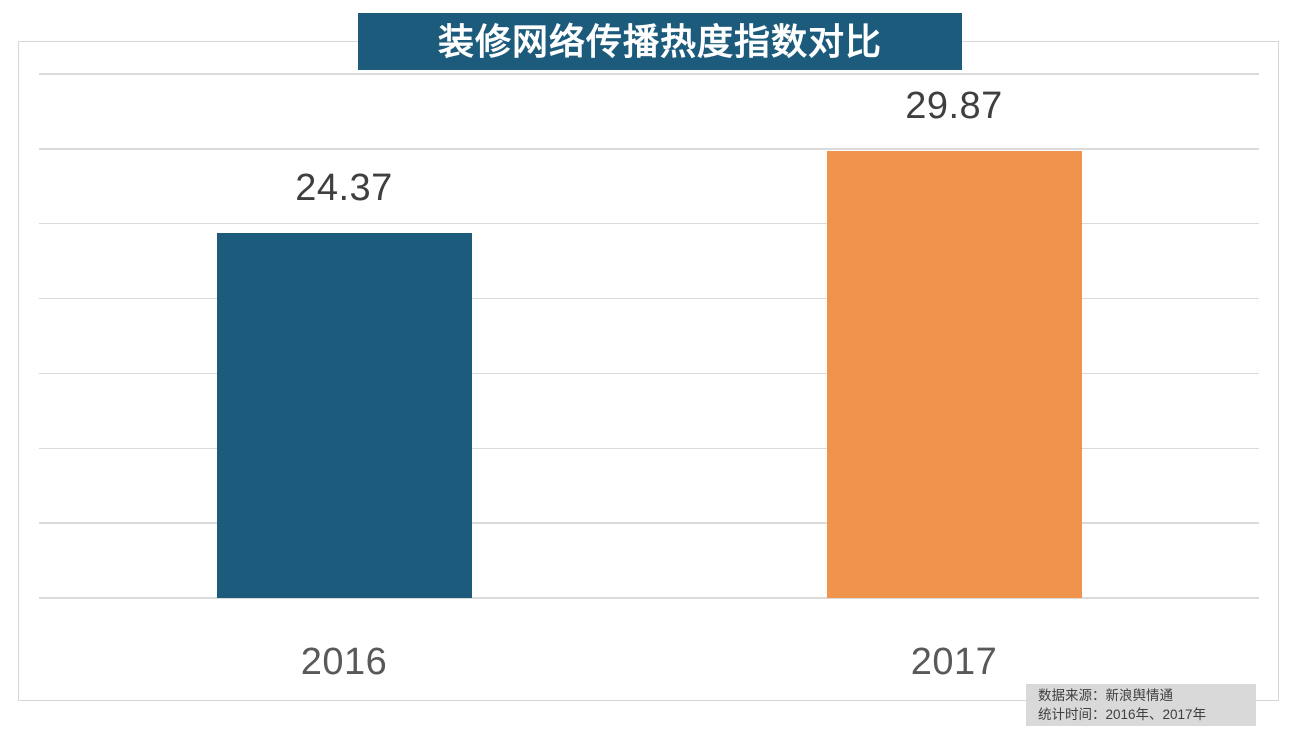  I want to click on bar-2016, so click(344, 415).